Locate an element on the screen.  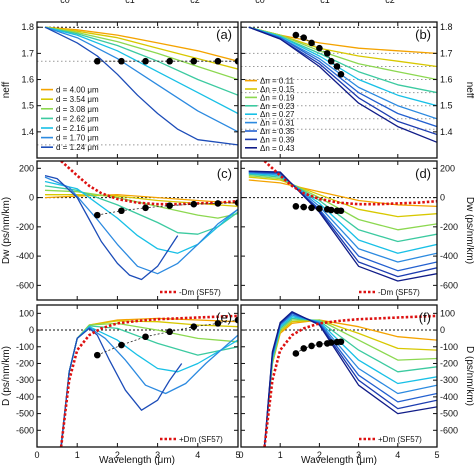
panel-label: (e) is located at coordinates (224, 317).